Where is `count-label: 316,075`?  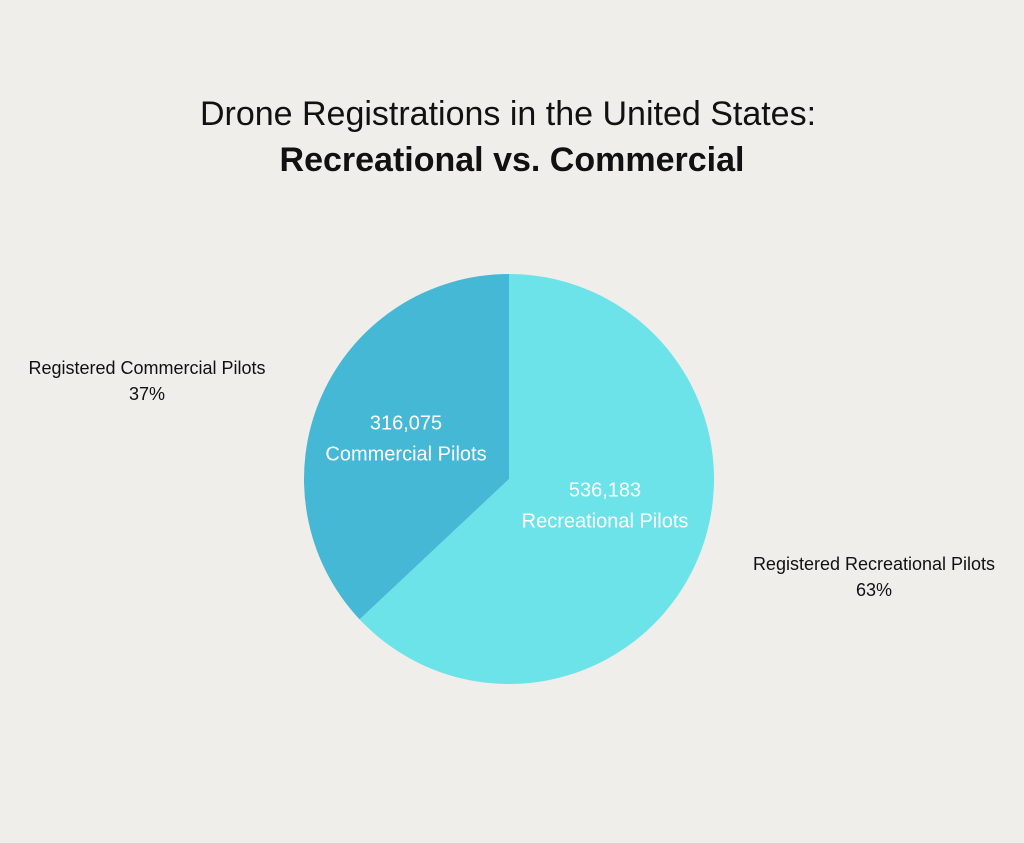
count-label: 316,075 is located at coordinates (406, 423).